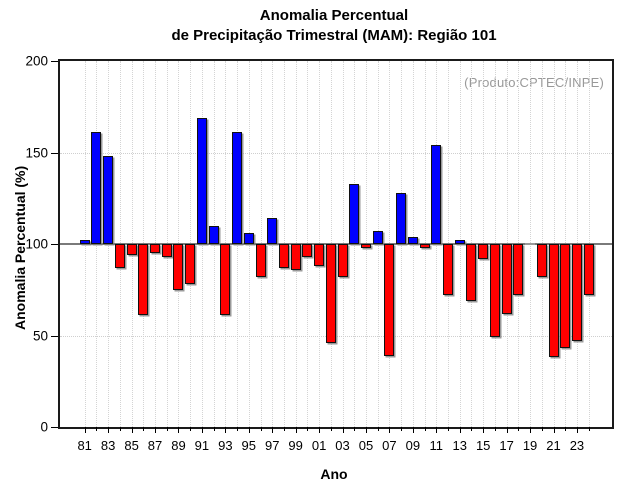 This screenshot has height=500, width=640. What do you see at coordinates (36, 152) in the screenshot?
I see `y-tick-label: 150` at bounding box center [36, 152].